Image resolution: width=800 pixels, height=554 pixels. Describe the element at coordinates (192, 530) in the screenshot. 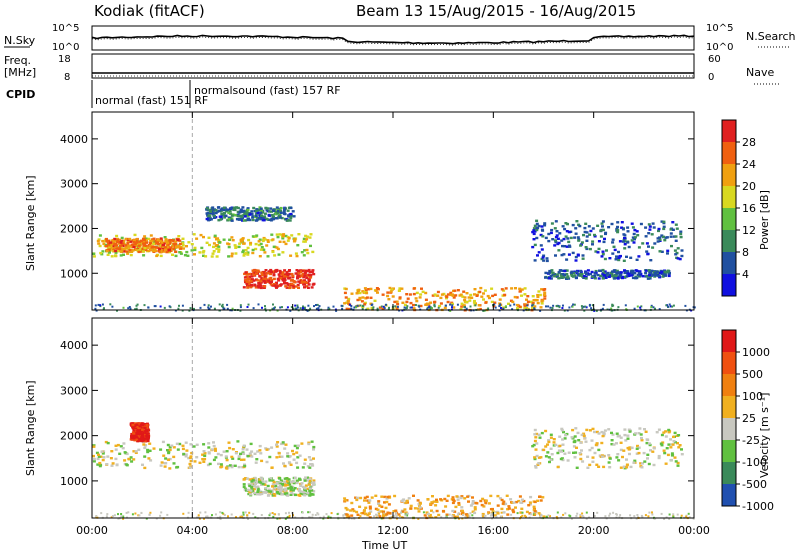

I see `xtick-label: 04:00` at that location.